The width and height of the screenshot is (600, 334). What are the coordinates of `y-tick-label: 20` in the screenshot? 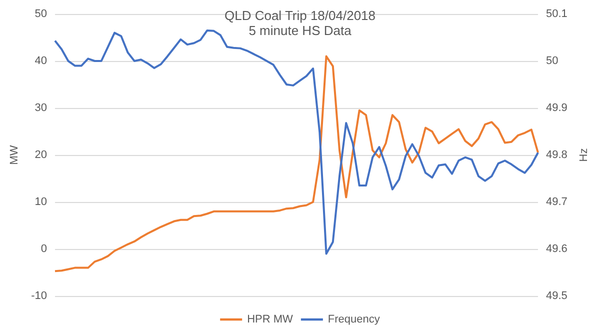 It's located at (40, 155).